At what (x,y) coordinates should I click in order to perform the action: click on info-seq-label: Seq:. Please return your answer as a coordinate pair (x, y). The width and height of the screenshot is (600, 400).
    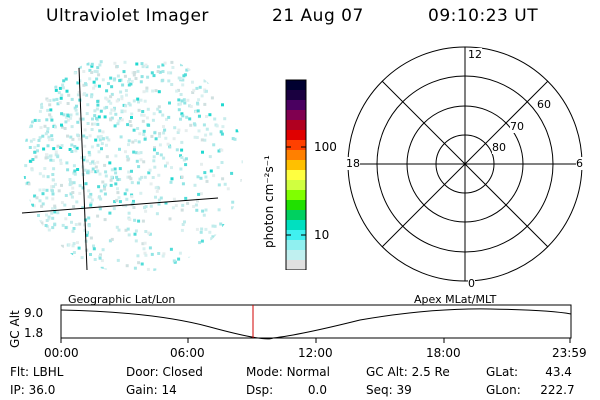
    Looking at the image, I should click on (379, 390).